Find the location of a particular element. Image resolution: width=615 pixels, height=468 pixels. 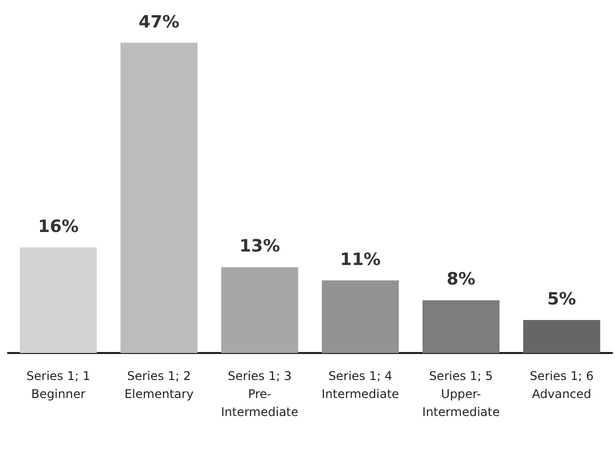

data-label: 13% is located at coordinates (259, 246).